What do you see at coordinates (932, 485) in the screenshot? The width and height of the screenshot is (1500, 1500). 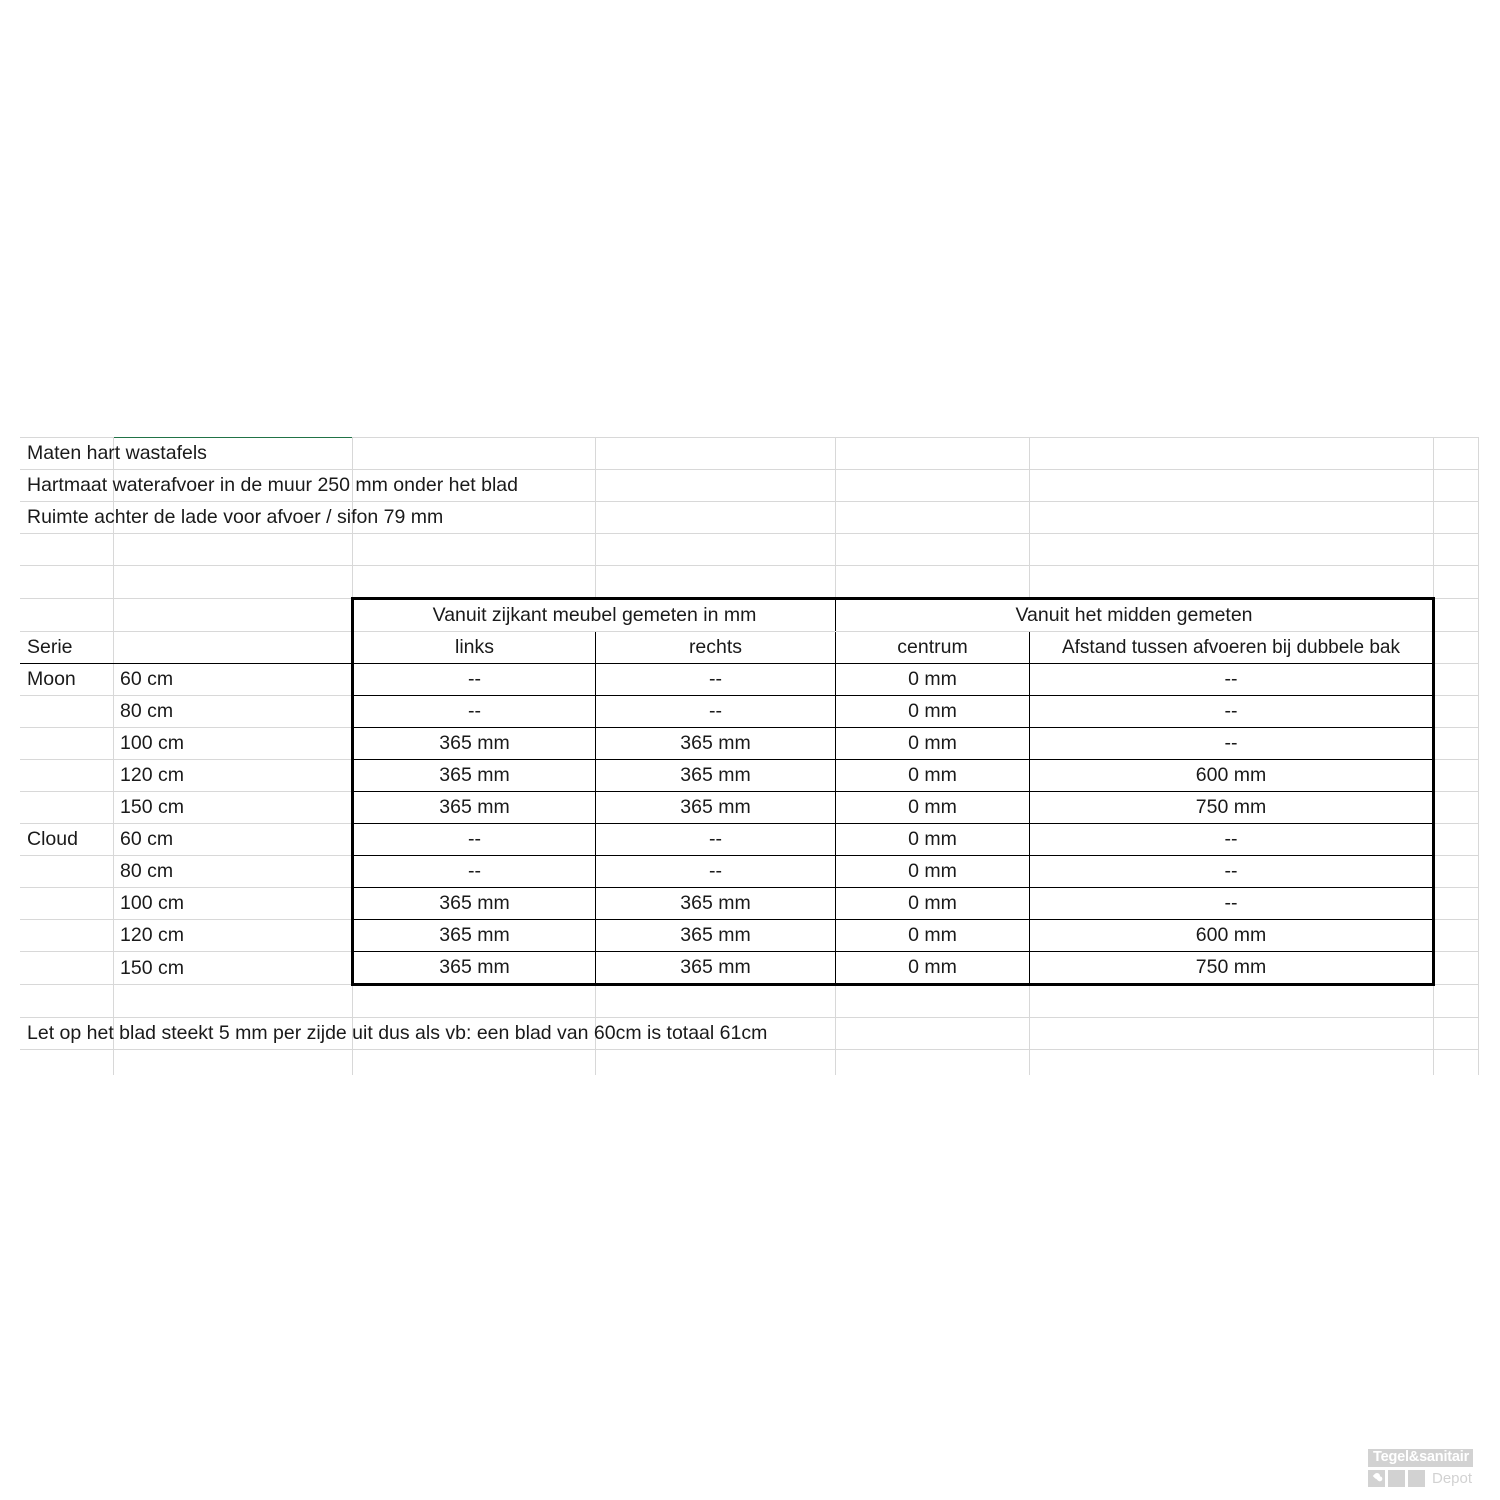 I see `cell-e2` at bounding box center [932, 485].